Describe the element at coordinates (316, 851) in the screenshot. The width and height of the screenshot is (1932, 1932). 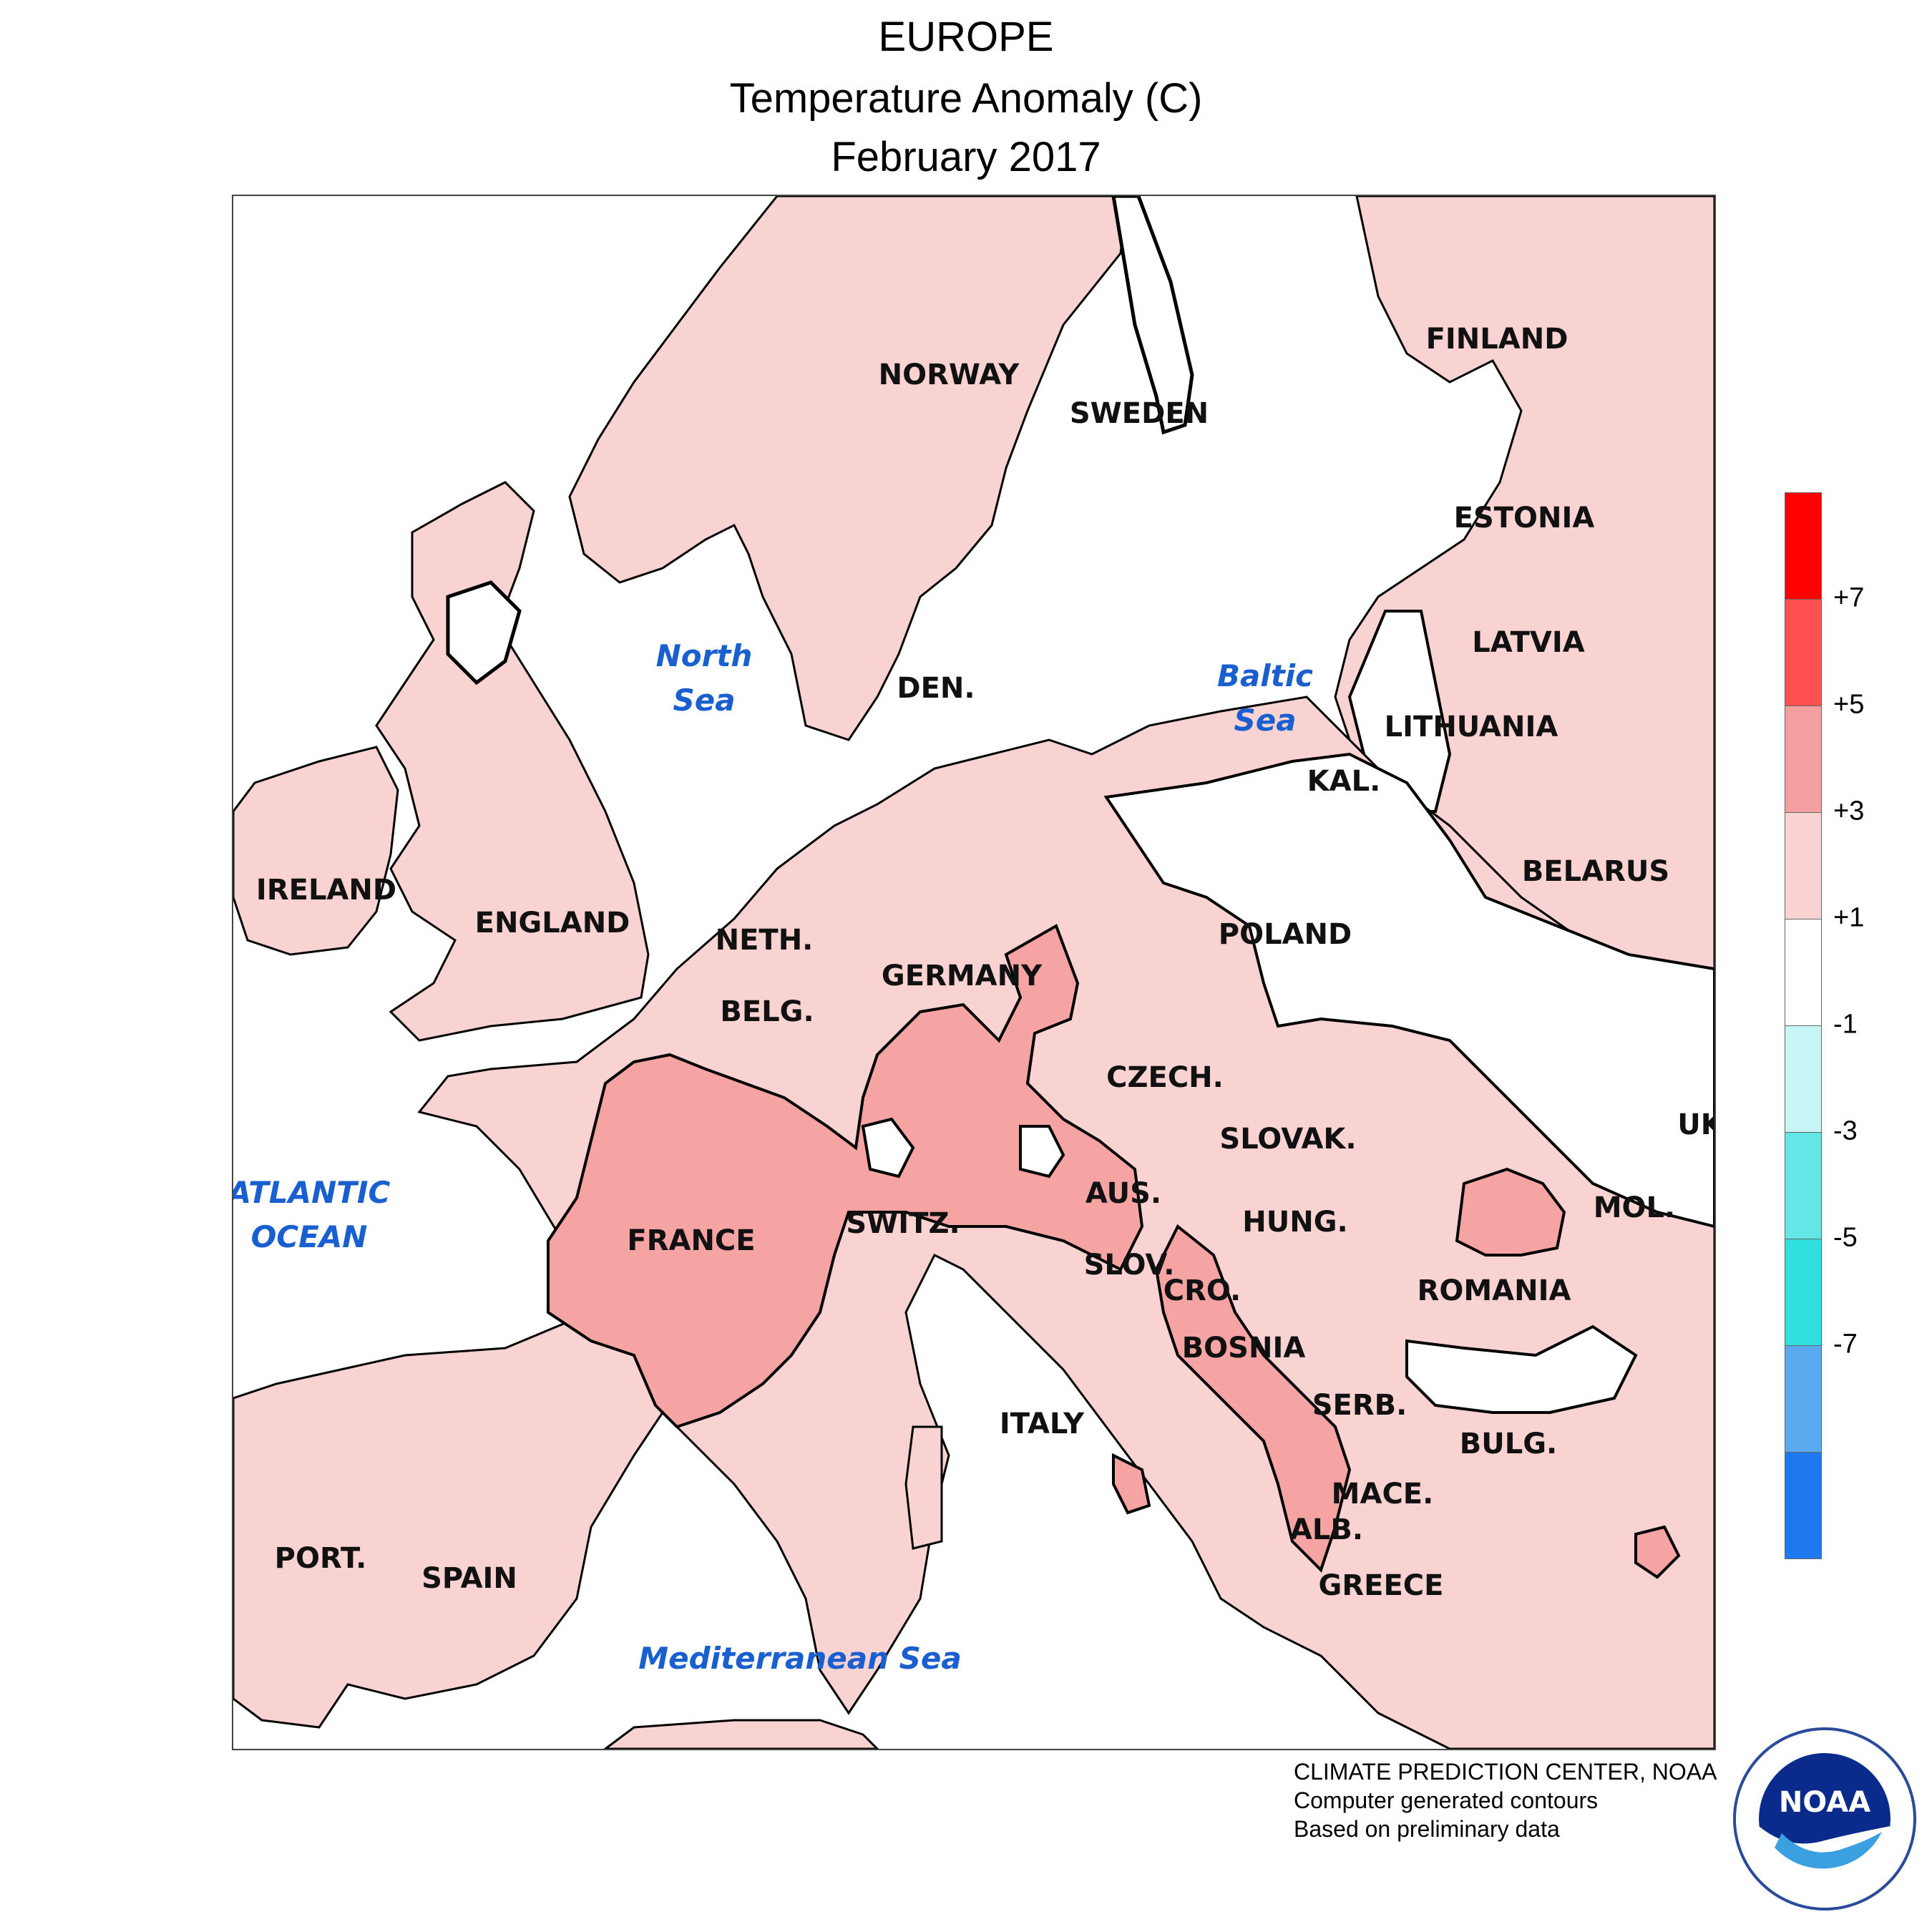
I see `land-ireland` at that location.